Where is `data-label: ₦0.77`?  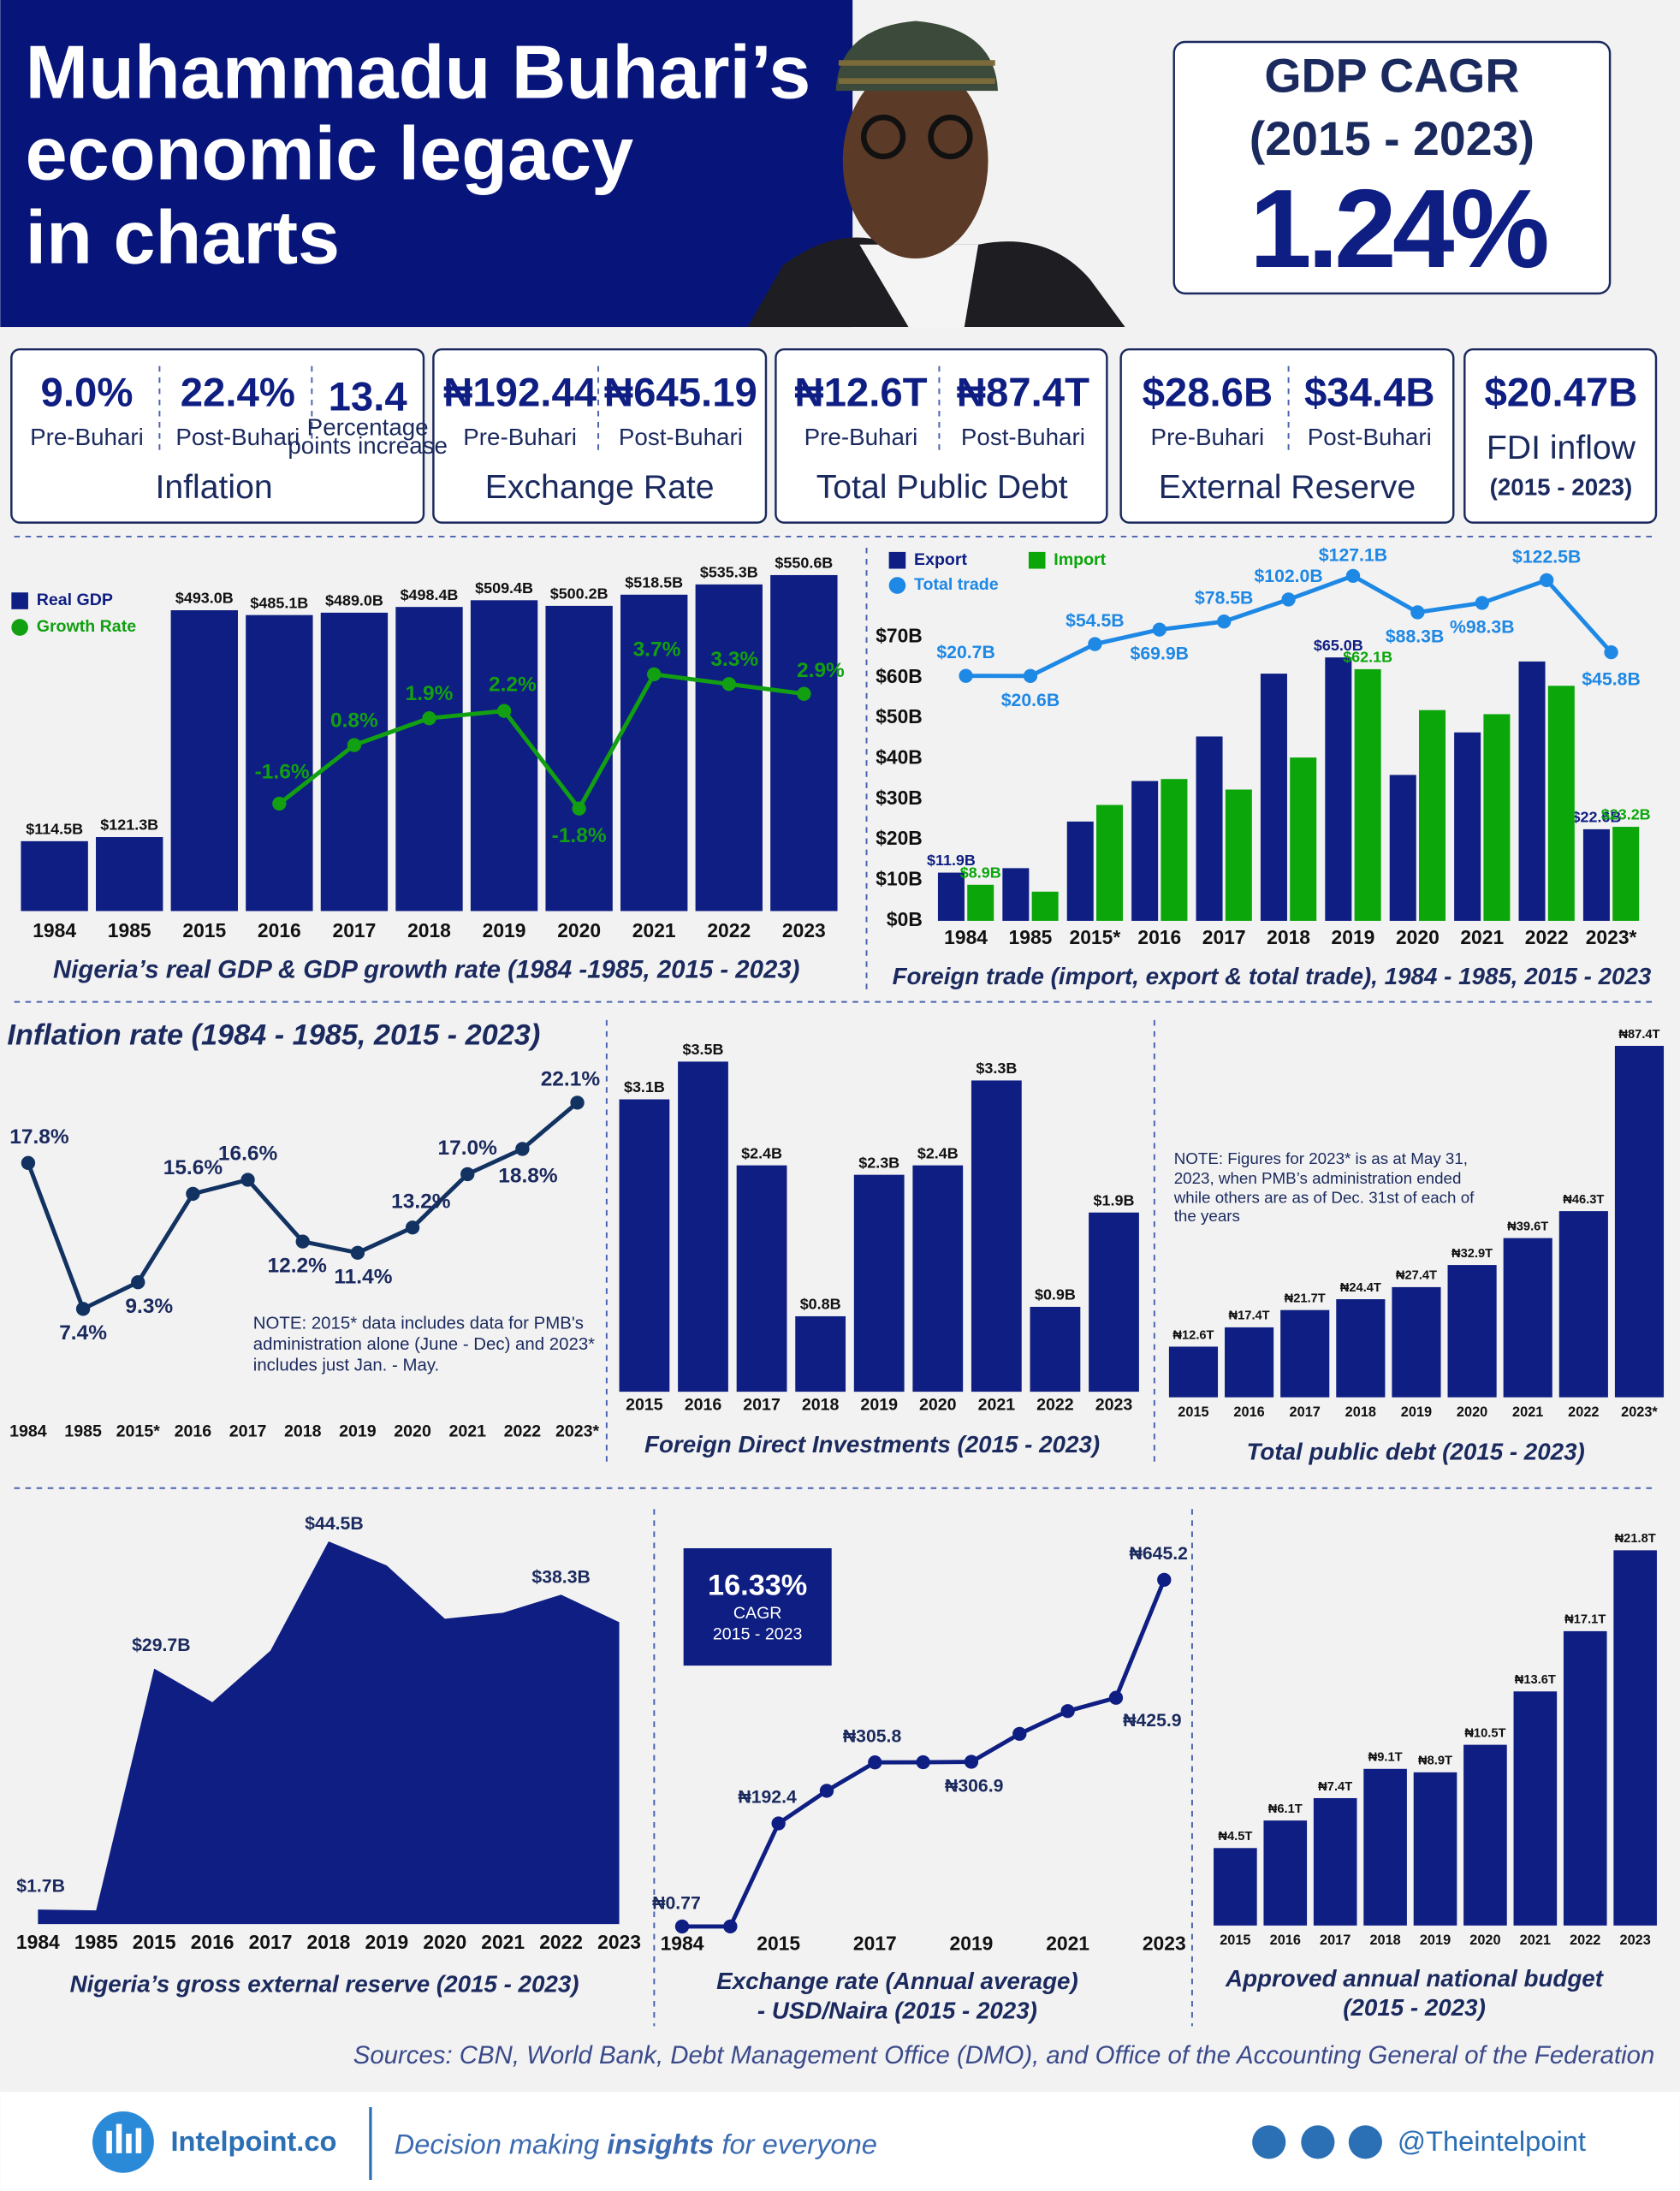 data-label: ₦0.77 is located at coordinates (677, 1903).